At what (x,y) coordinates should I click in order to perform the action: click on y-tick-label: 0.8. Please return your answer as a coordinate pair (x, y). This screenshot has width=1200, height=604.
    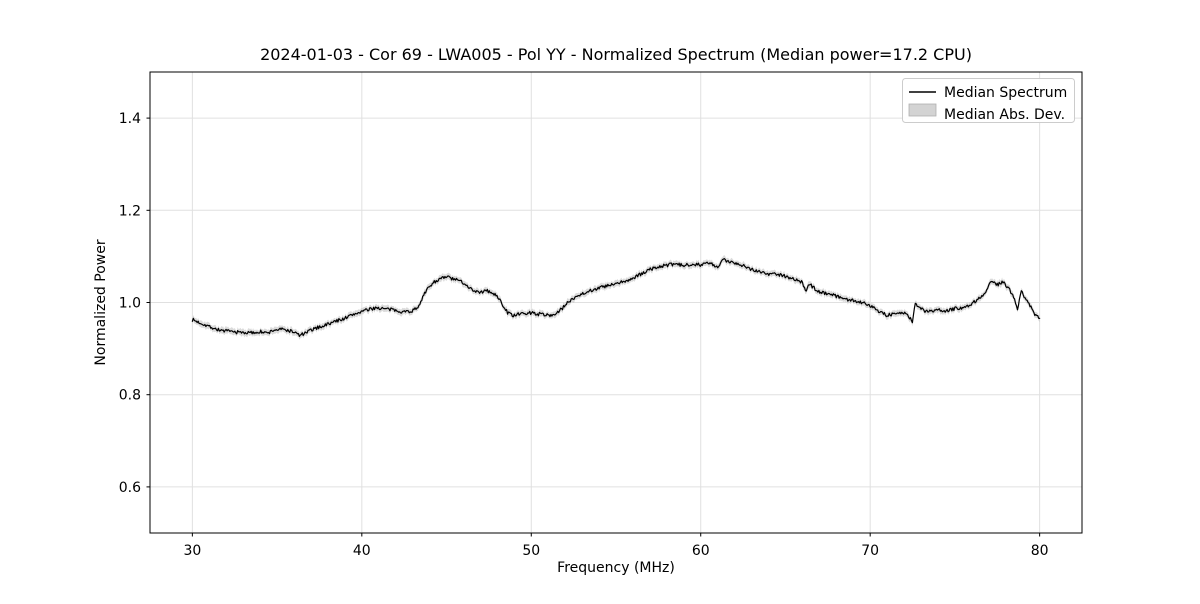
    Looking at the image, I should click on (130, 396).